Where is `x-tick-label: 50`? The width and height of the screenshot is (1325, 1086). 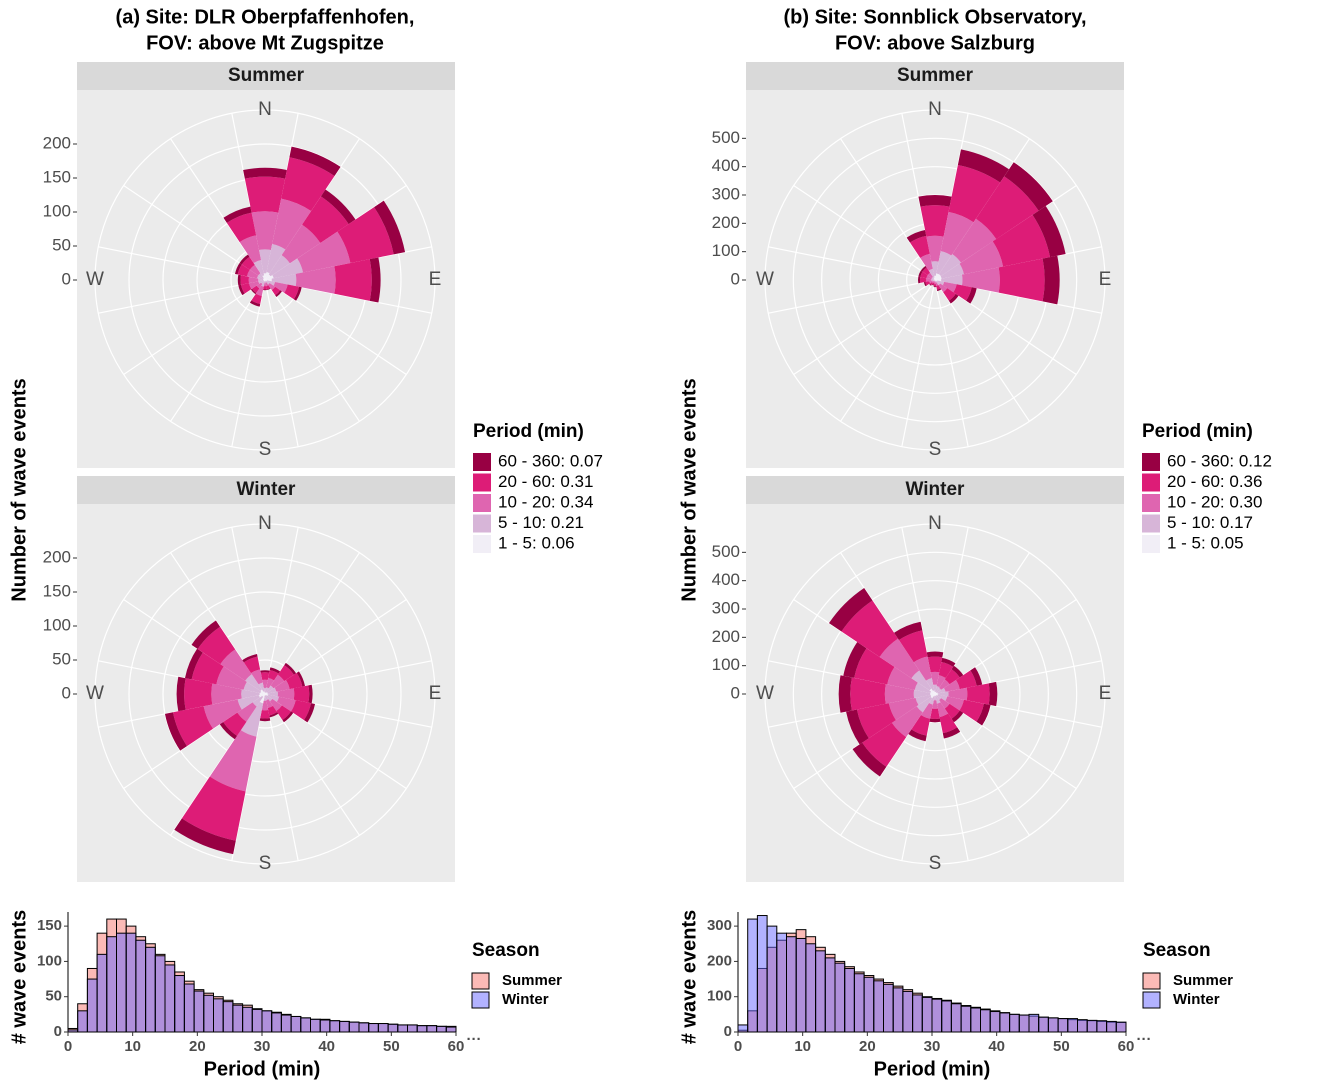 x-tick-label: 50 is located at coordinates (391, 1046).